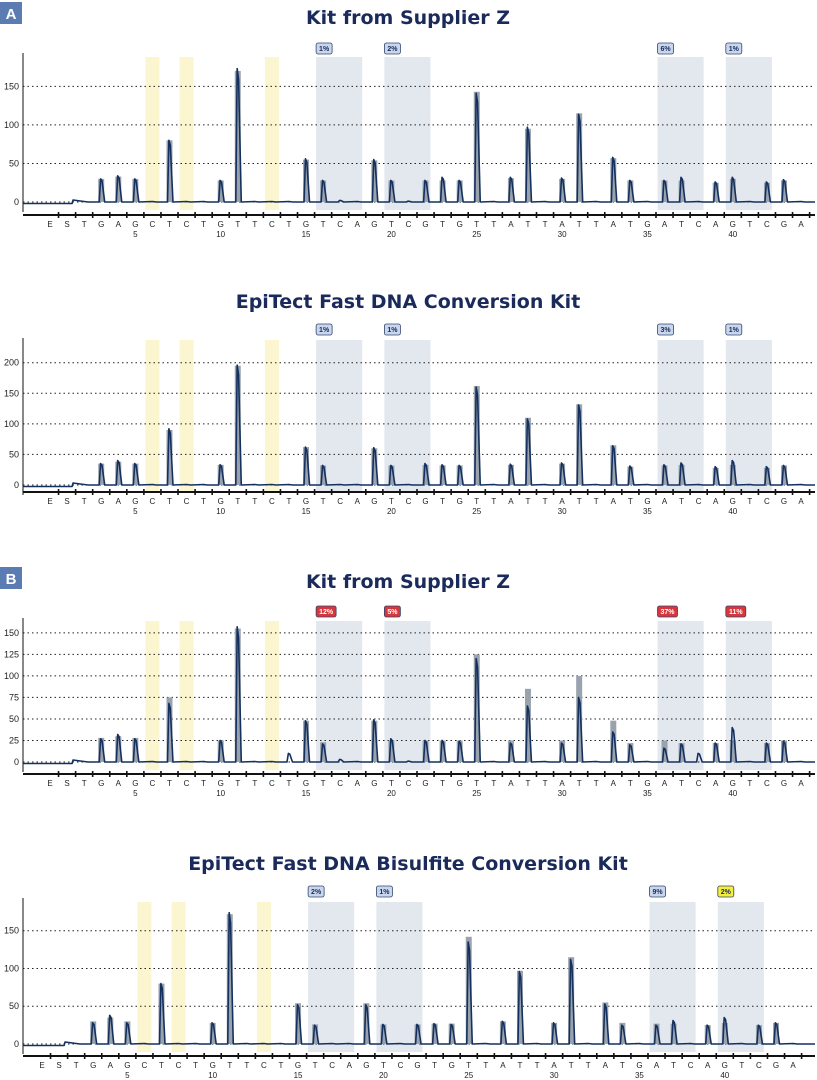  I want to click on dispensation-base: E, so click(49, 501).